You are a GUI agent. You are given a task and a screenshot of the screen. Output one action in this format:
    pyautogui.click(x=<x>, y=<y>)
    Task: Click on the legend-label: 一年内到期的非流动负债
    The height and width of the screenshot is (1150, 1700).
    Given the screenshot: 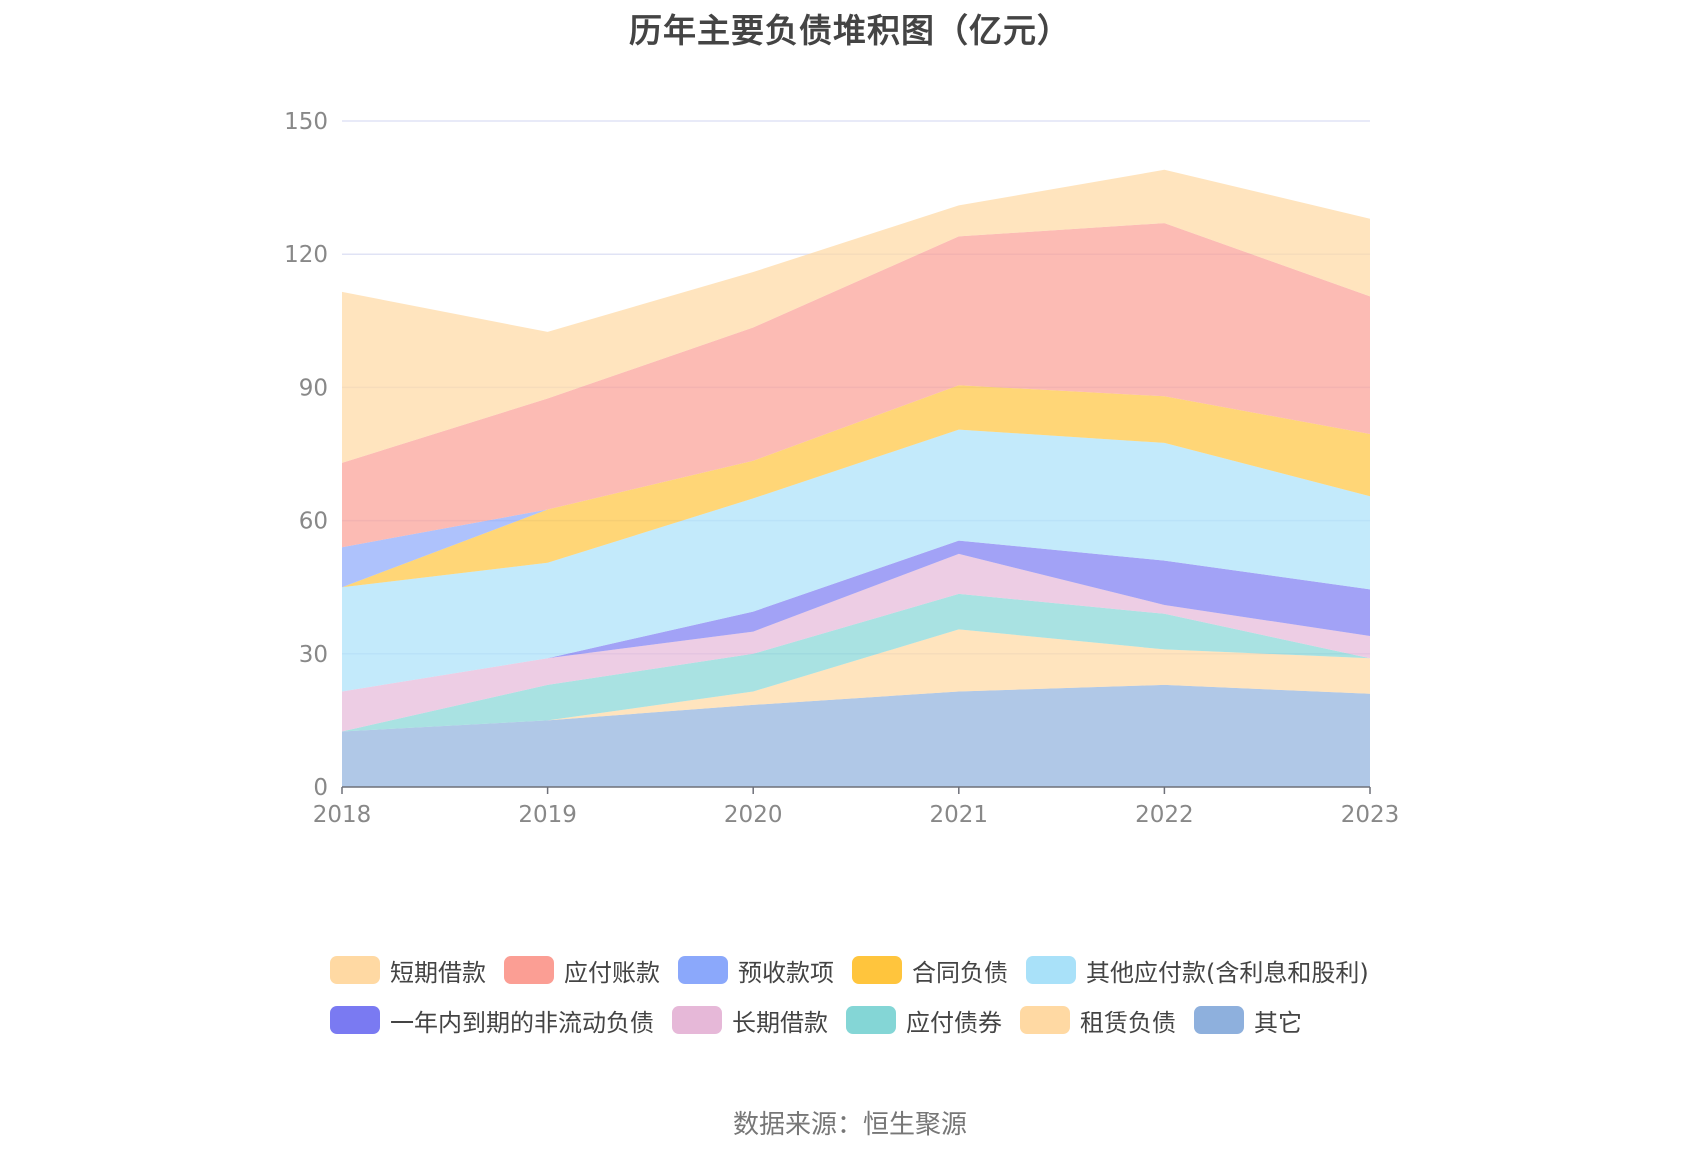 What is the action you would take?
    pyautogui.click(x=522, y=1022)
    